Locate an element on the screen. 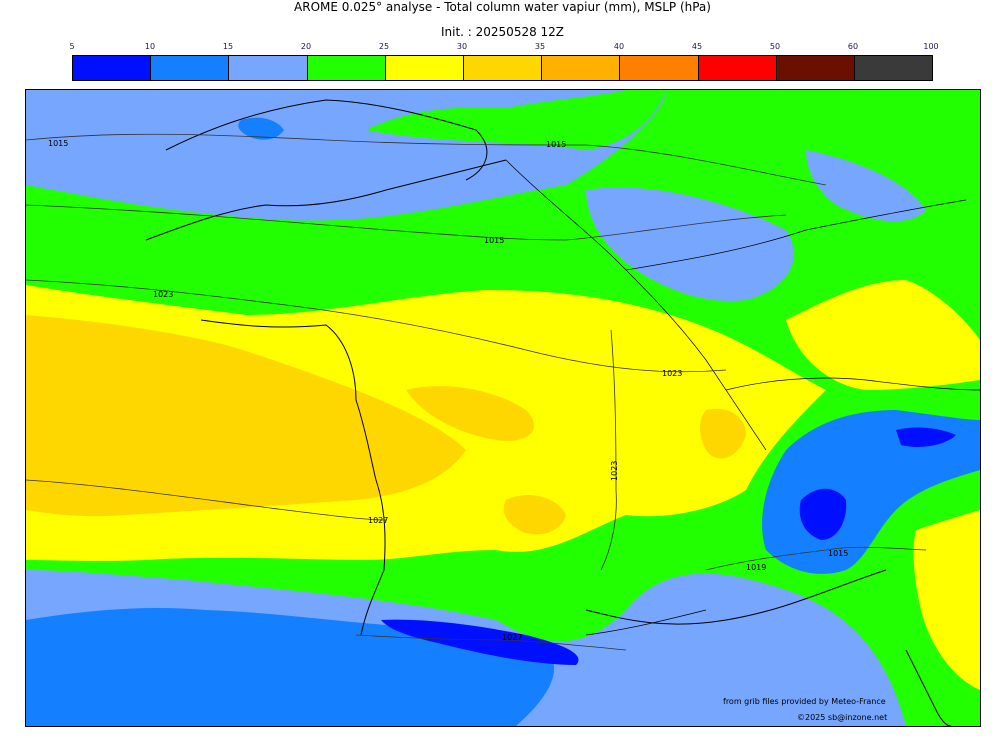 This screenshot has width=1005, height=738. field-5-10-alps is located at coordinates (823, 514).